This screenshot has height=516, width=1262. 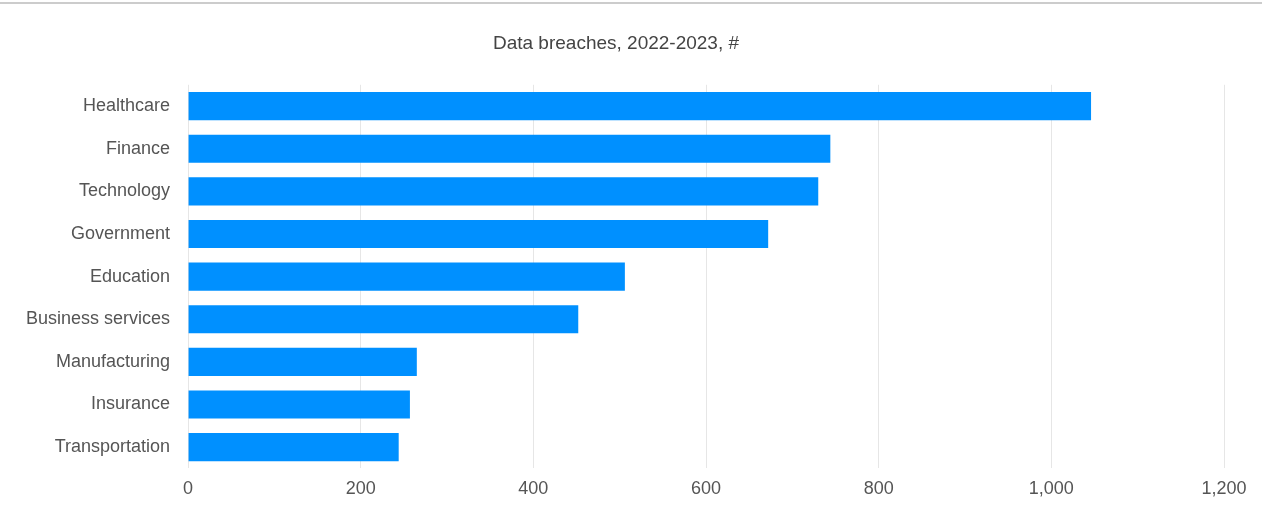 What do you see at coordinates (130, 275) in the screenshot?
I see `y-tick-label: Education` at bounding box center [130, 275].